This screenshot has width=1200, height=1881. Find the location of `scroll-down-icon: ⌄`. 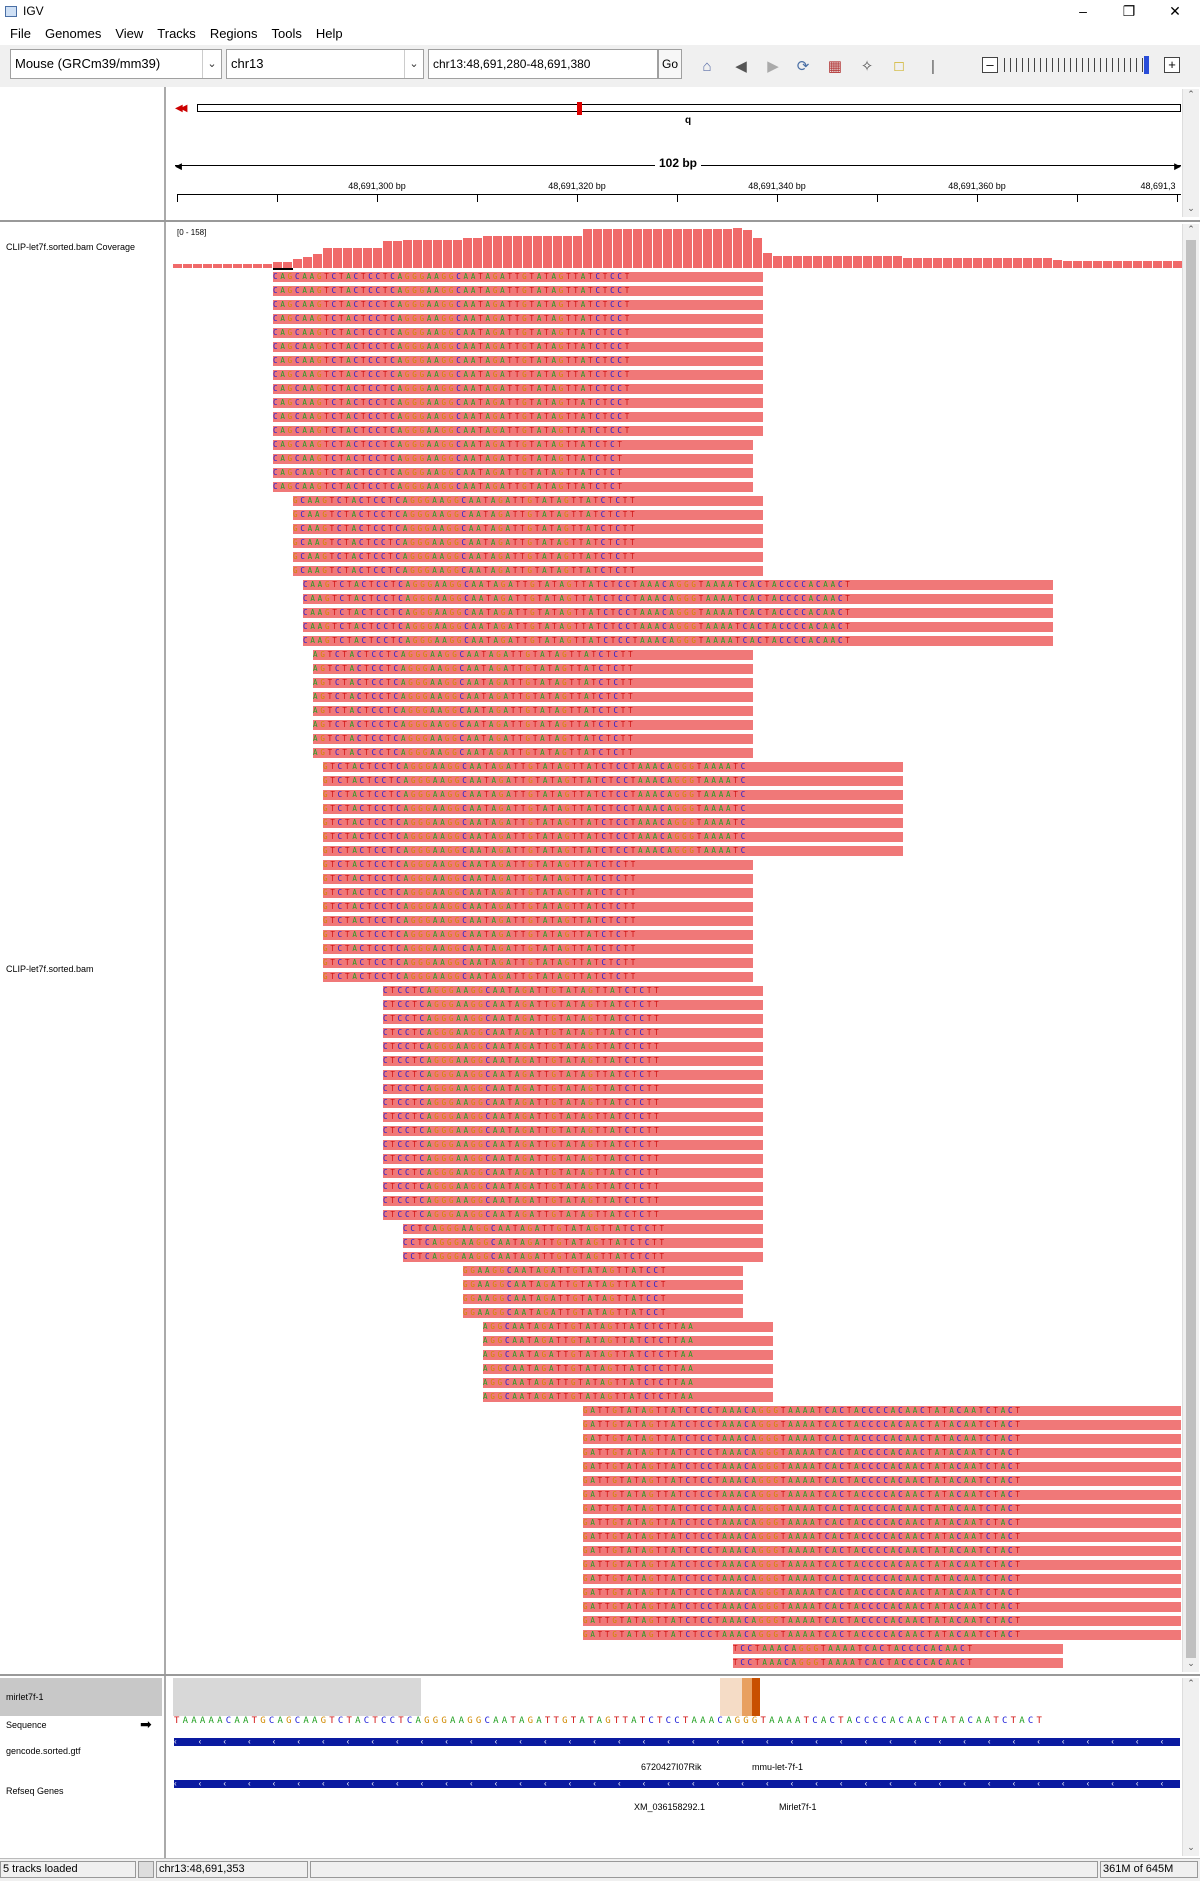

scroll-down-icon: ⌄ is located at coordinates (1191, 1847).